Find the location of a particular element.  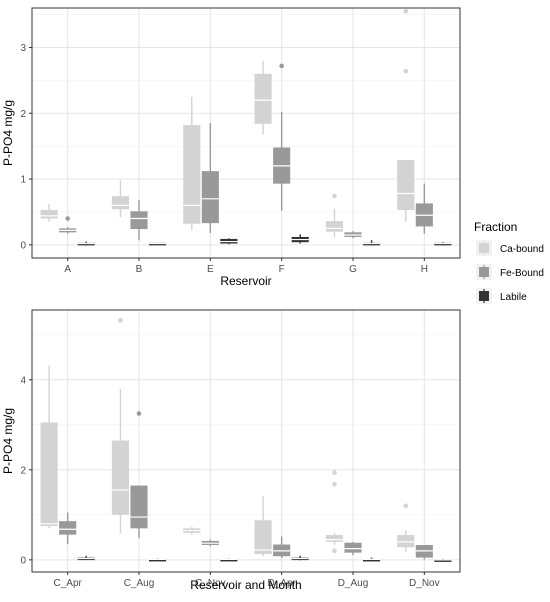

y-tick-label: 4 is located at coordinates (23, 380).